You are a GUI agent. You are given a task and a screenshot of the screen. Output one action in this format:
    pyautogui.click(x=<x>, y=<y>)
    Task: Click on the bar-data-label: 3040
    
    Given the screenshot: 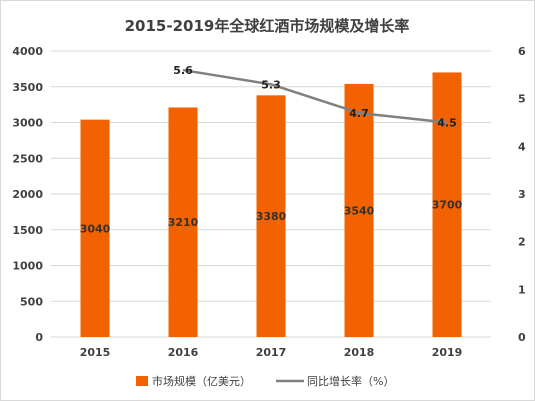 What is the action you would take?
    pyautogui.click(x=95, y=228)
    